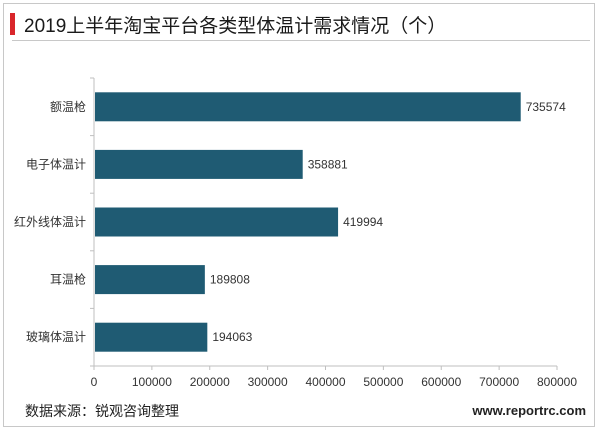  What do you see at coordinates (546, 107) in the screenshot?
I see `data-label: 735574` at bounding box center [546, 107].